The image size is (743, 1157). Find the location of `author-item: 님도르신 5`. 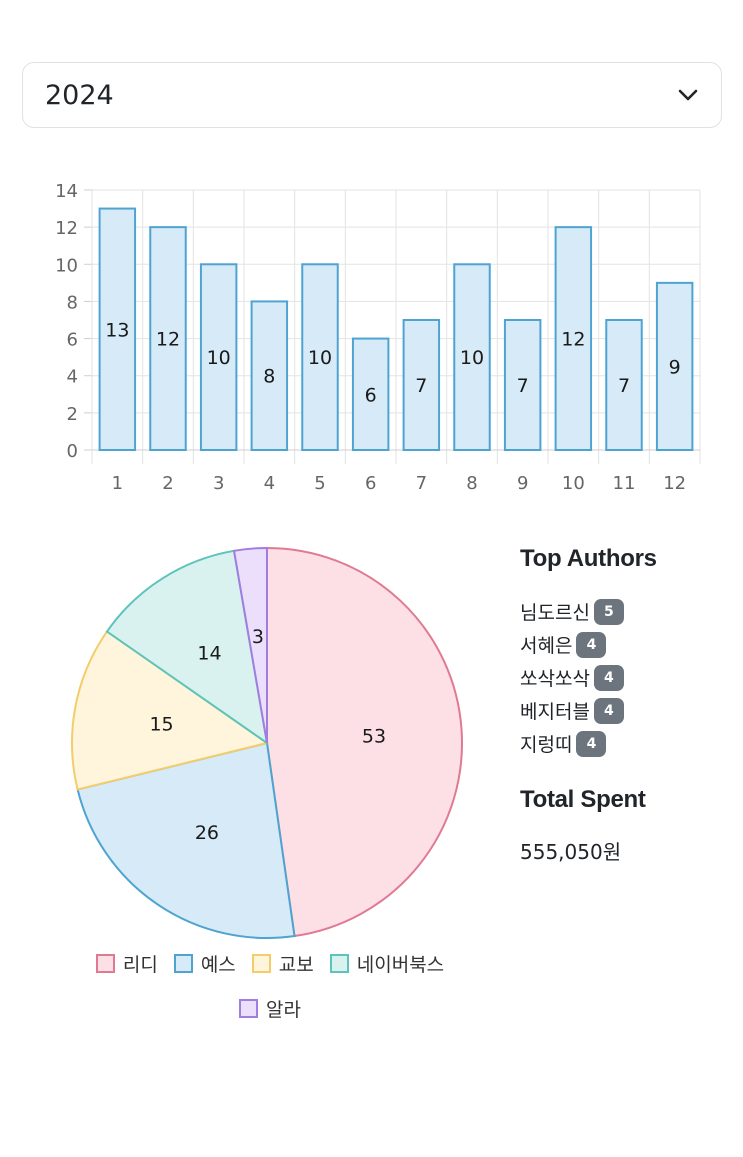

author-item: 님도르신 5 is located at coordinates (627, 611).